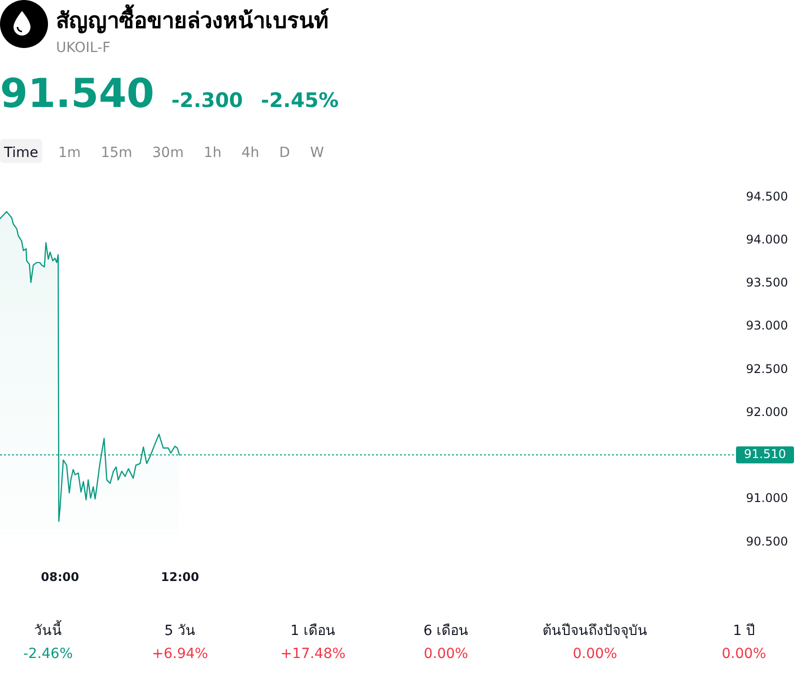  I want to click on y-tick-label: 92.000, so click(767, 411).